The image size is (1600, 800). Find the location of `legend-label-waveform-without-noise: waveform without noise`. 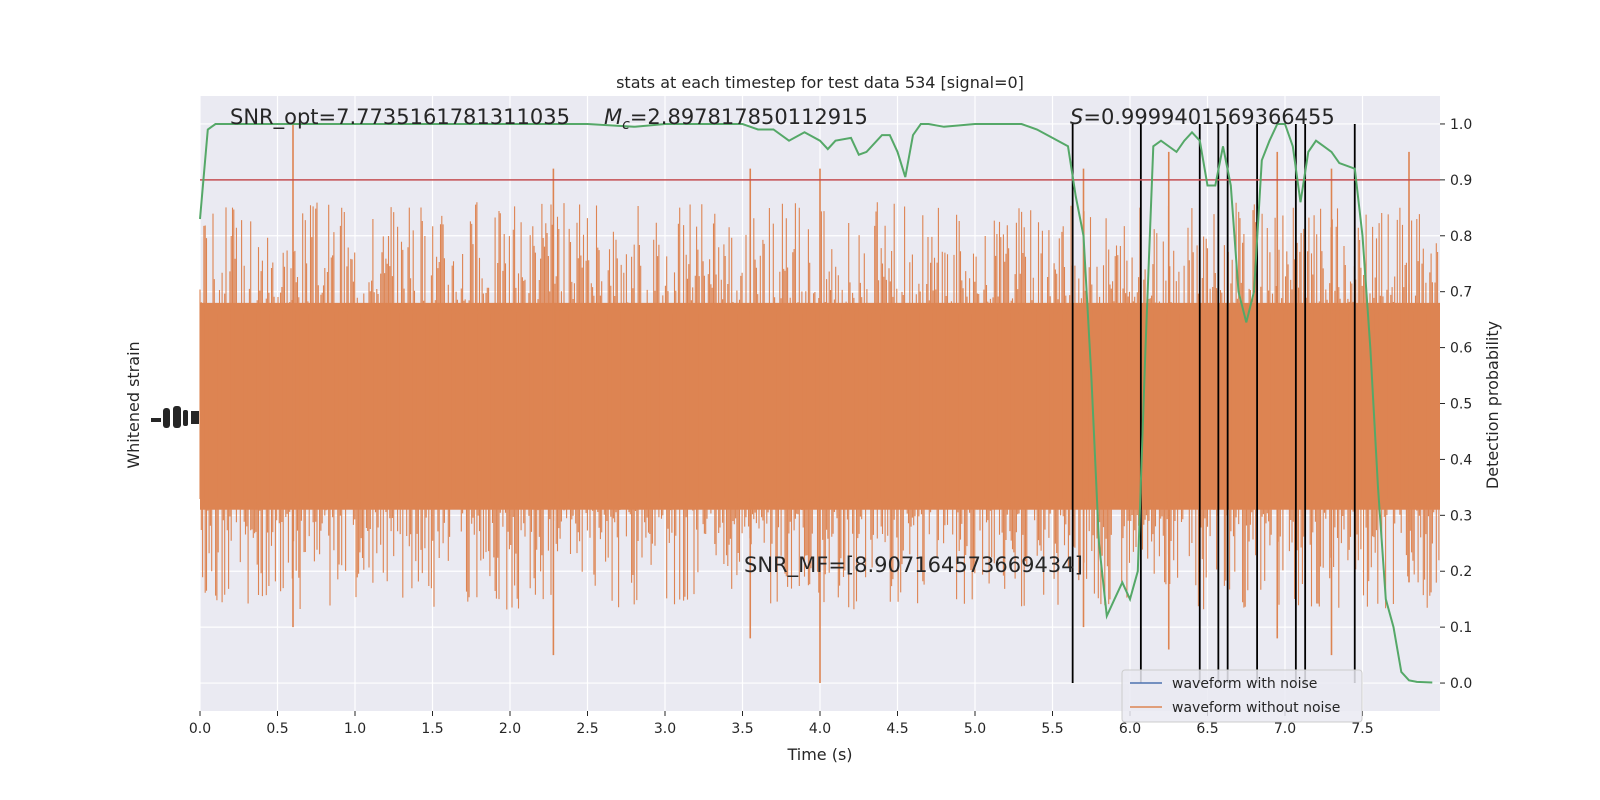

legend-label-waveform-without-noise: waveform without noise is located at coordinates (1256, 708).